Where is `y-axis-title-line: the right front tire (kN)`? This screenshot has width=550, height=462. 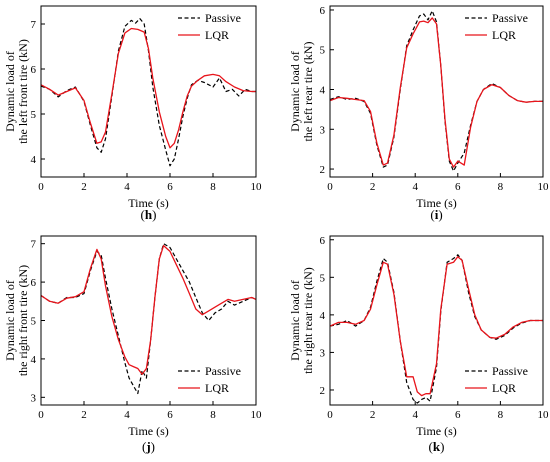 y-axis-title-line: the right front tire (kN) is located at coordinates (23, 320).